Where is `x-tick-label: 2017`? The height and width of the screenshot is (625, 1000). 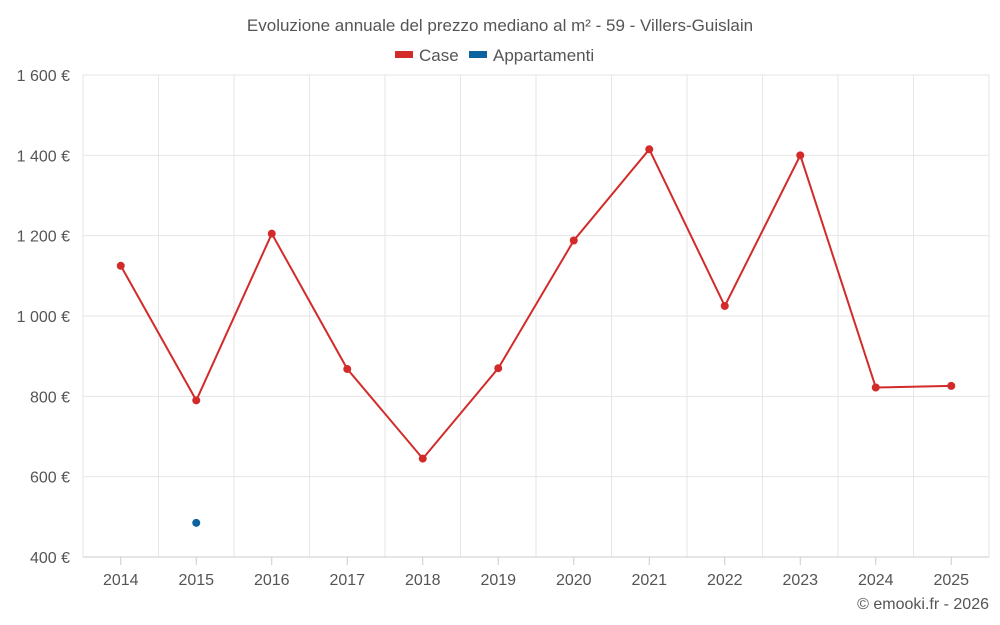 x-tick-label: 2017 is located at coordinates (347, 580).